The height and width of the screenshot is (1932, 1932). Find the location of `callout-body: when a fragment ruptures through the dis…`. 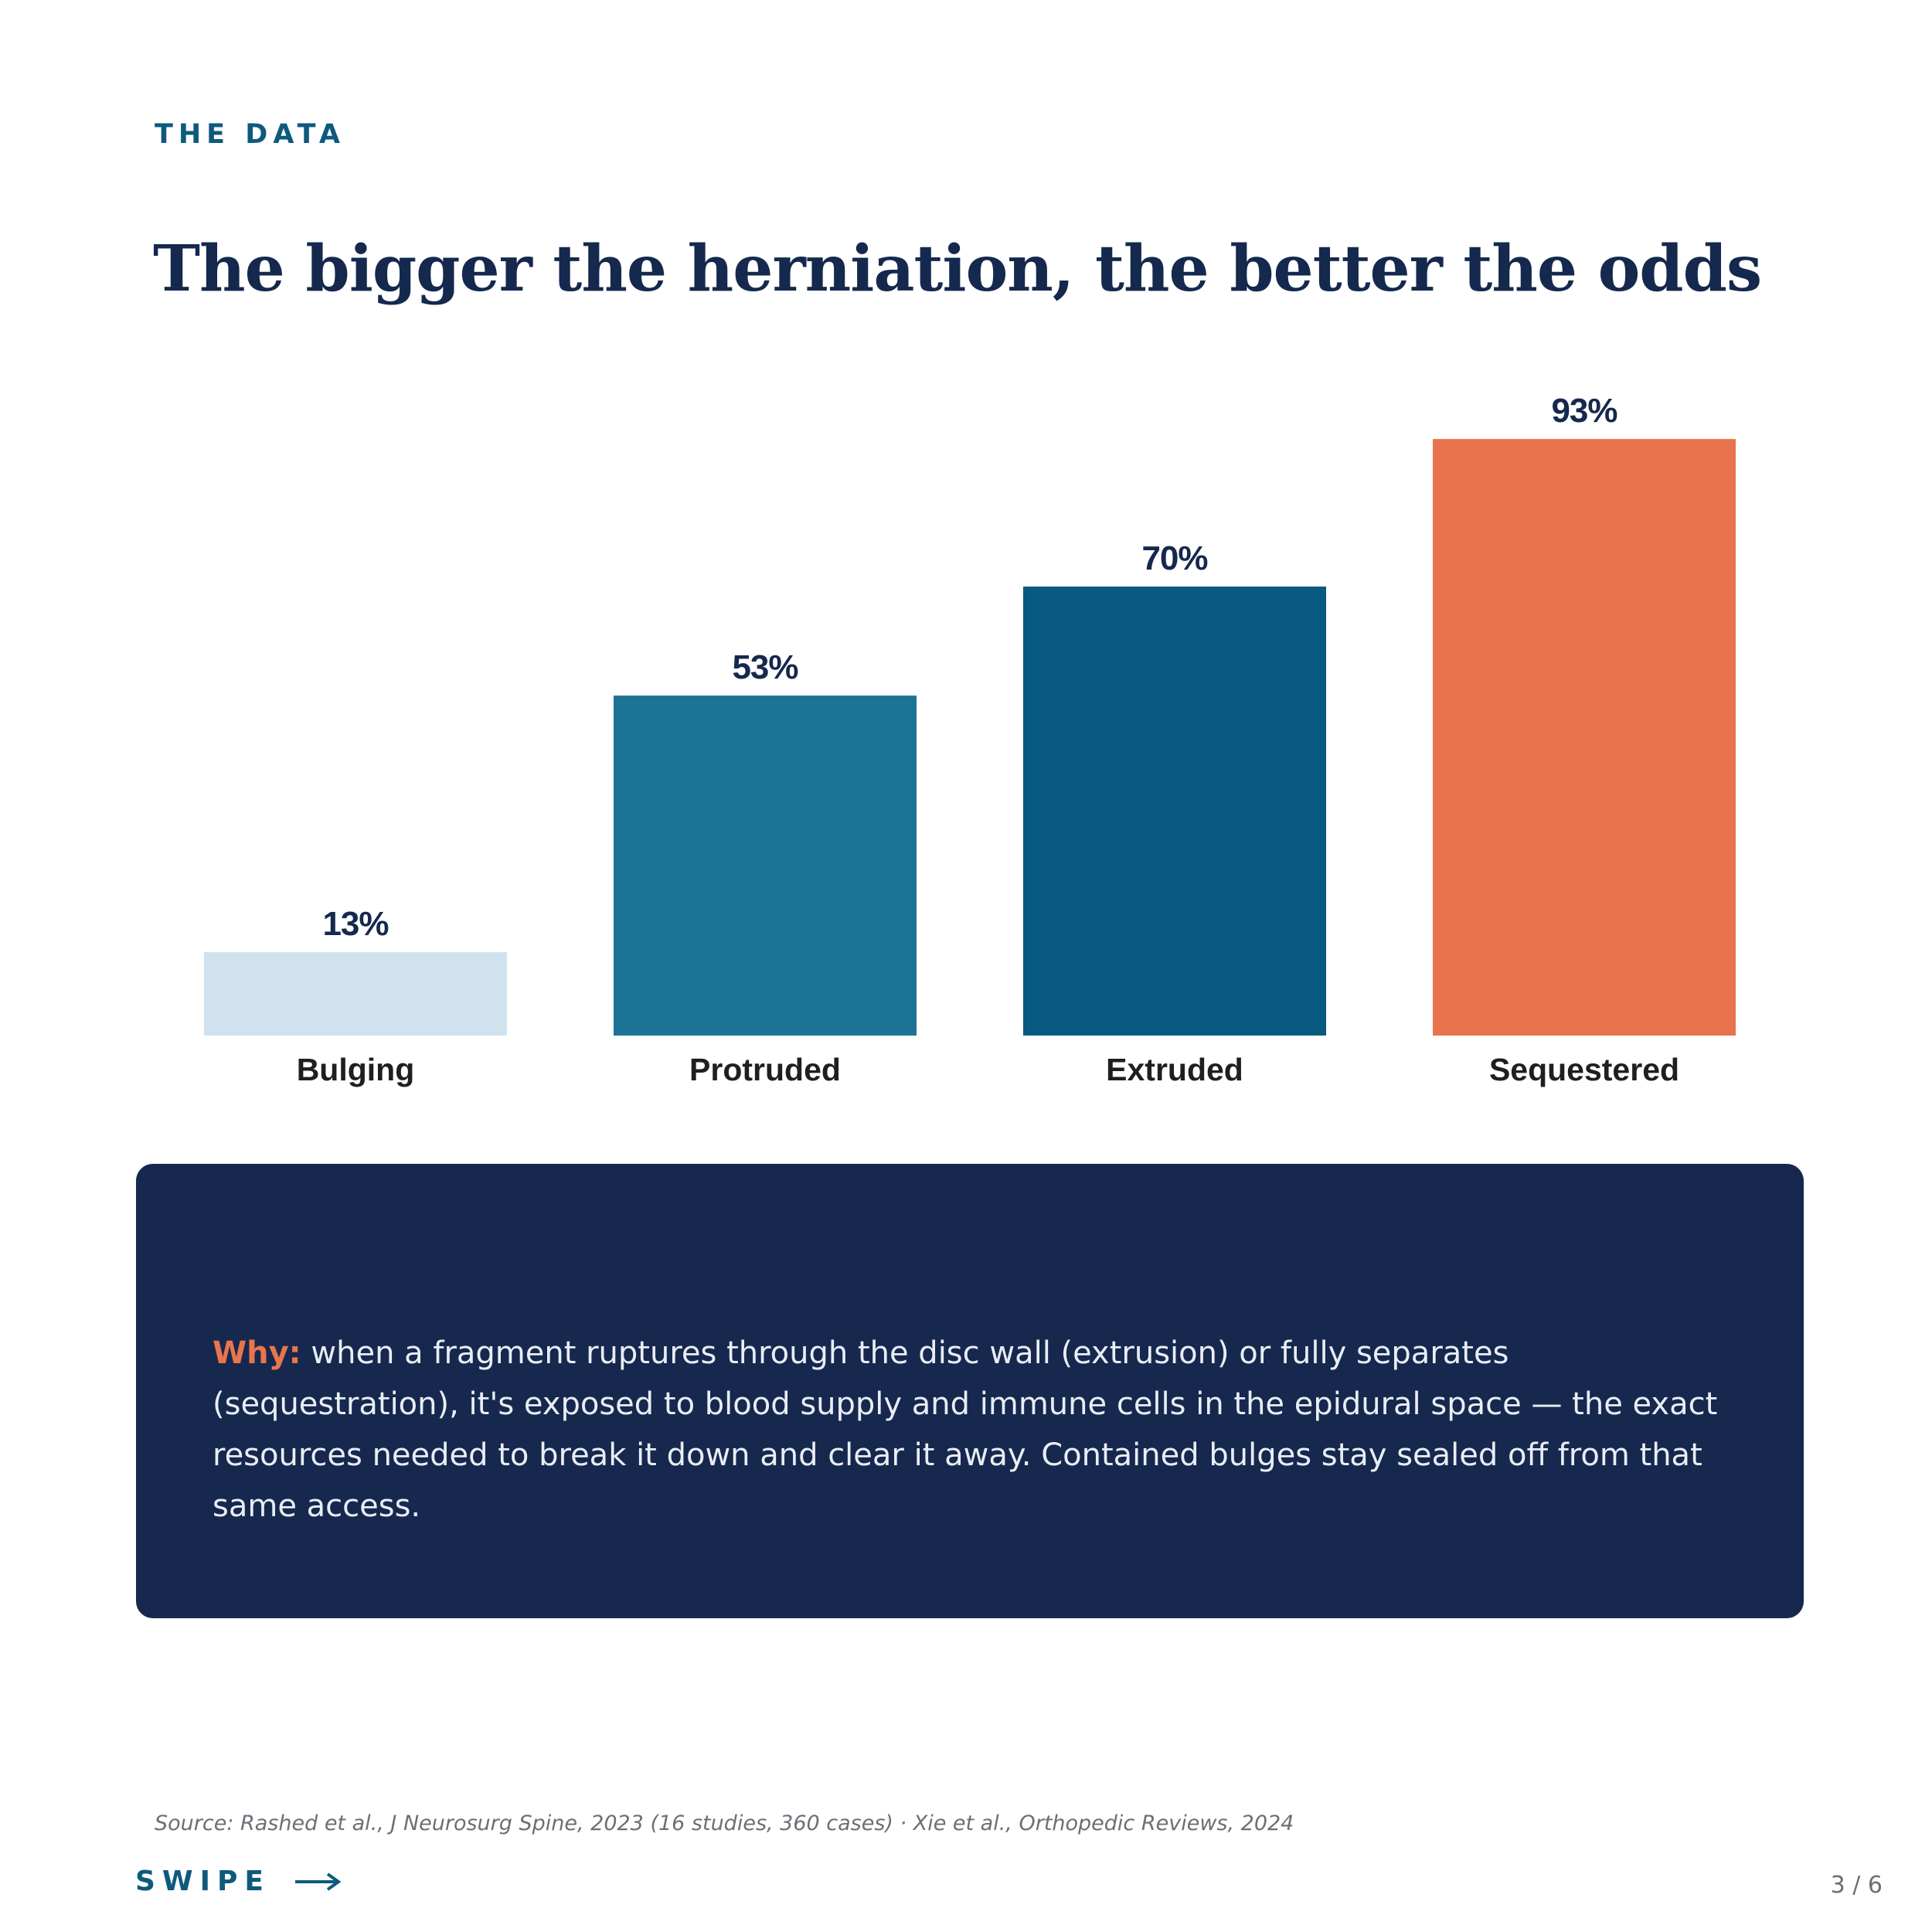

callout-body: when a fragment ruptures through the dis… is located at coordinates (965, 1430).